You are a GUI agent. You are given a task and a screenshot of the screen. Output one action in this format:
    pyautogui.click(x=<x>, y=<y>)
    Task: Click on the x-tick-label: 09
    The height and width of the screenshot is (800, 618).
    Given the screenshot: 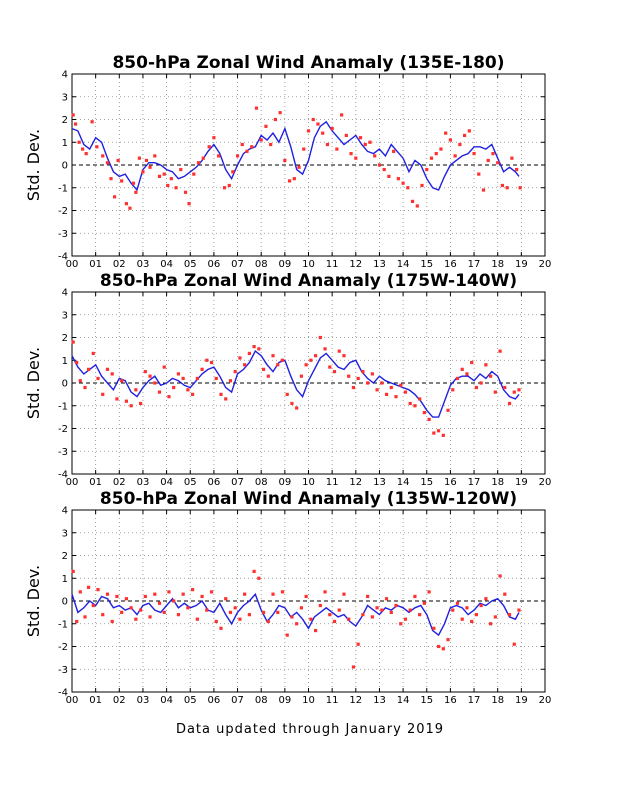 What is the action you would take?
    pyautogui.click(x=284, y=482)
    